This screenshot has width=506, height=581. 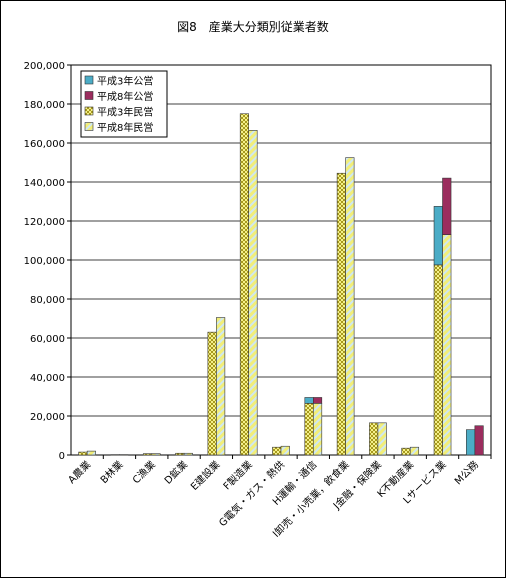 I want to click on y-tick-label: 200,000, so click(x=44, y=66).